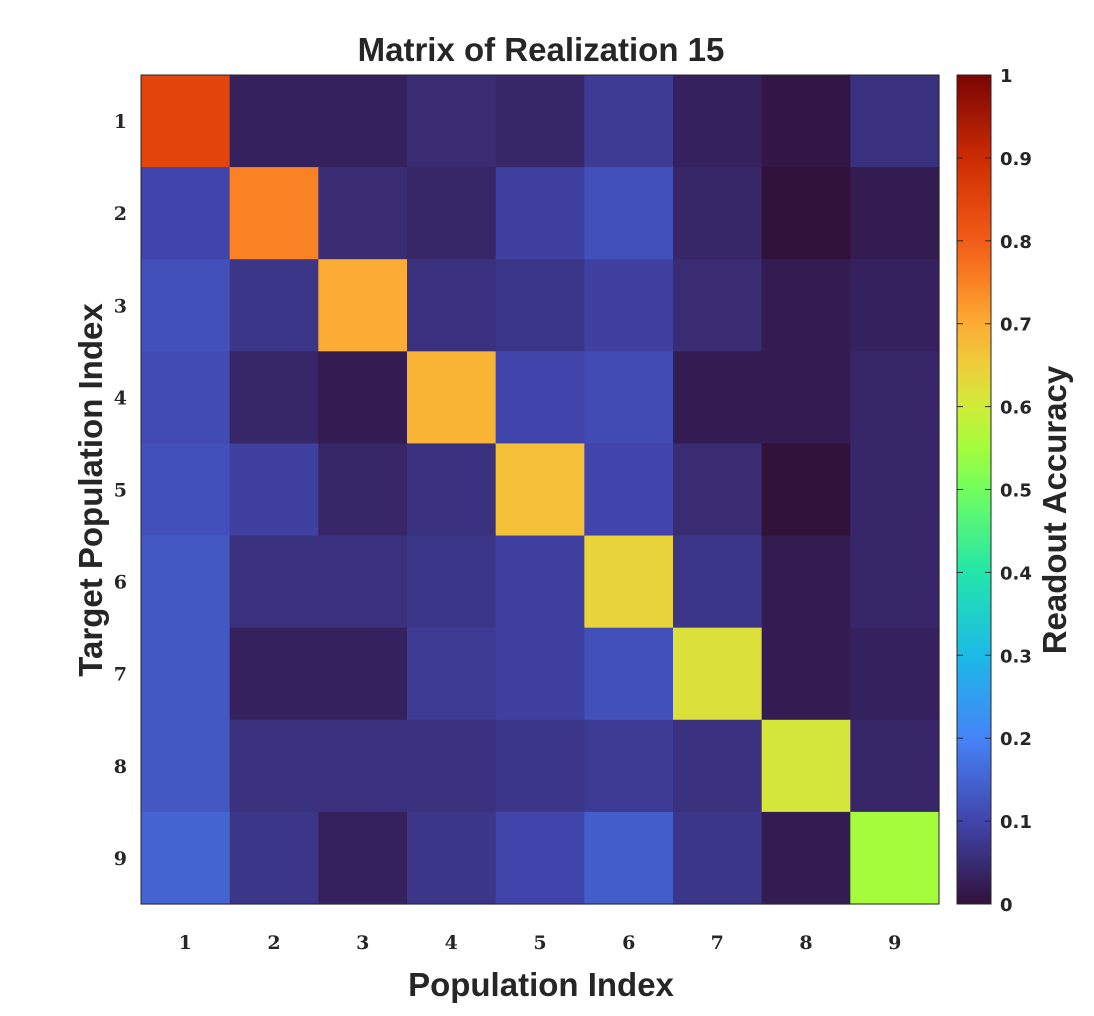  Describe the element at coordinates (452, 121) in the screenshot. I see `heatmap-cell-r1-c4` at that location.